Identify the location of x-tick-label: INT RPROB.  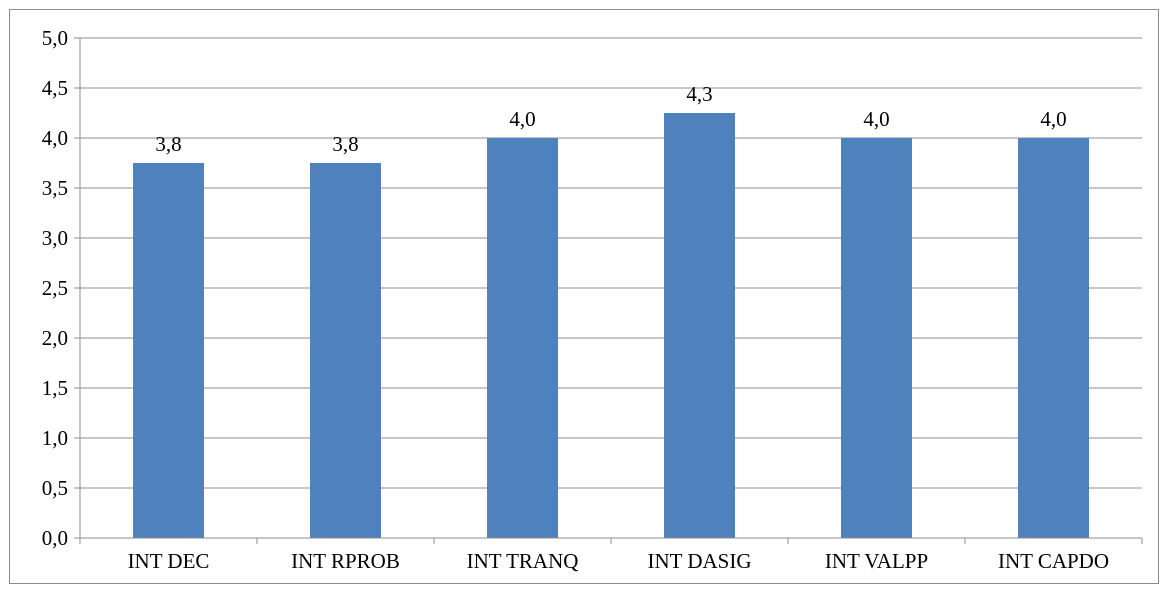
(345, 561).